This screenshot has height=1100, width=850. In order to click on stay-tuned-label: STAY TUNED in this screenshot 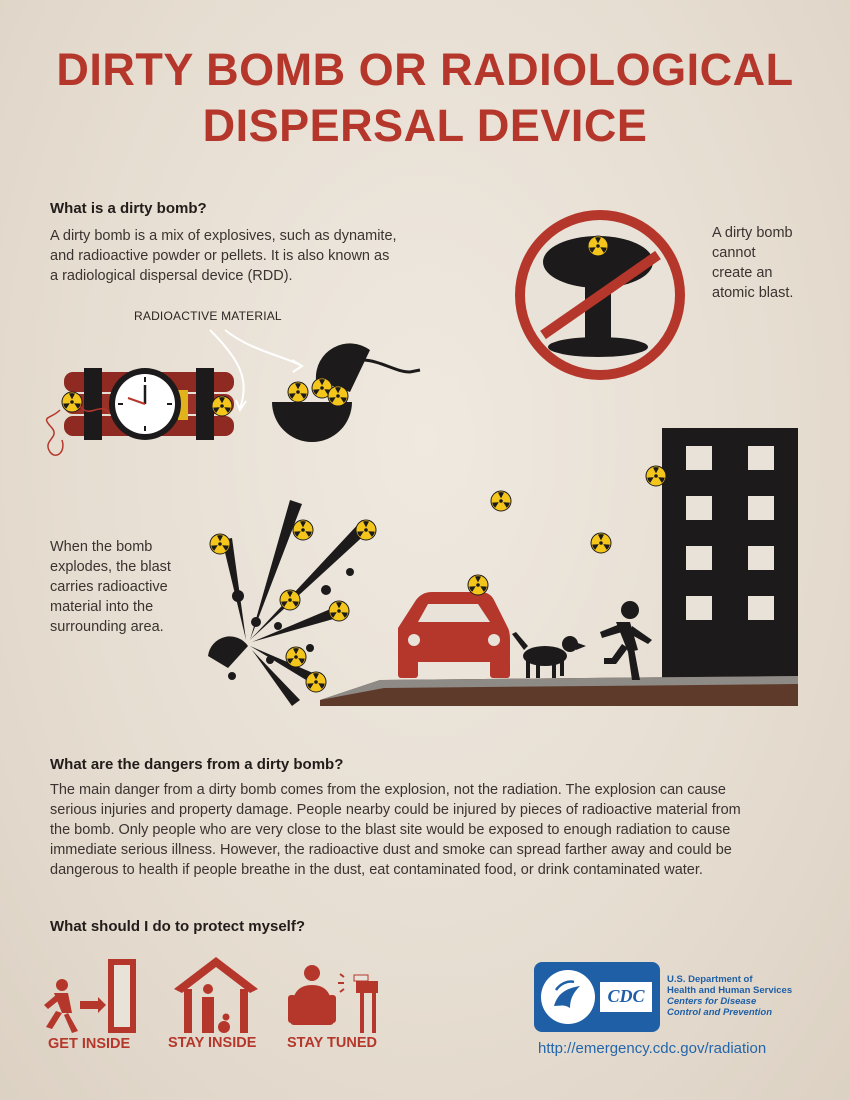, I will do `click(332, 1043)`.